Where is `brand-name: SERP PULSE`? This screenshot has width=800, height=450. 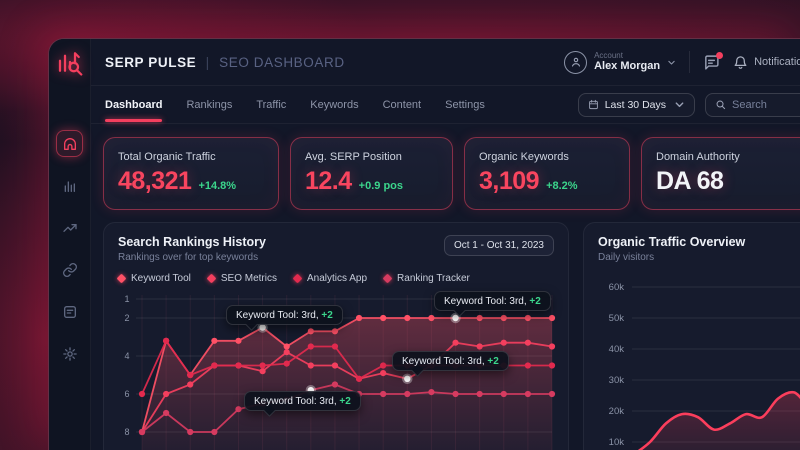
brand-name: SERP PULSE is located at coordinates (151, 62).